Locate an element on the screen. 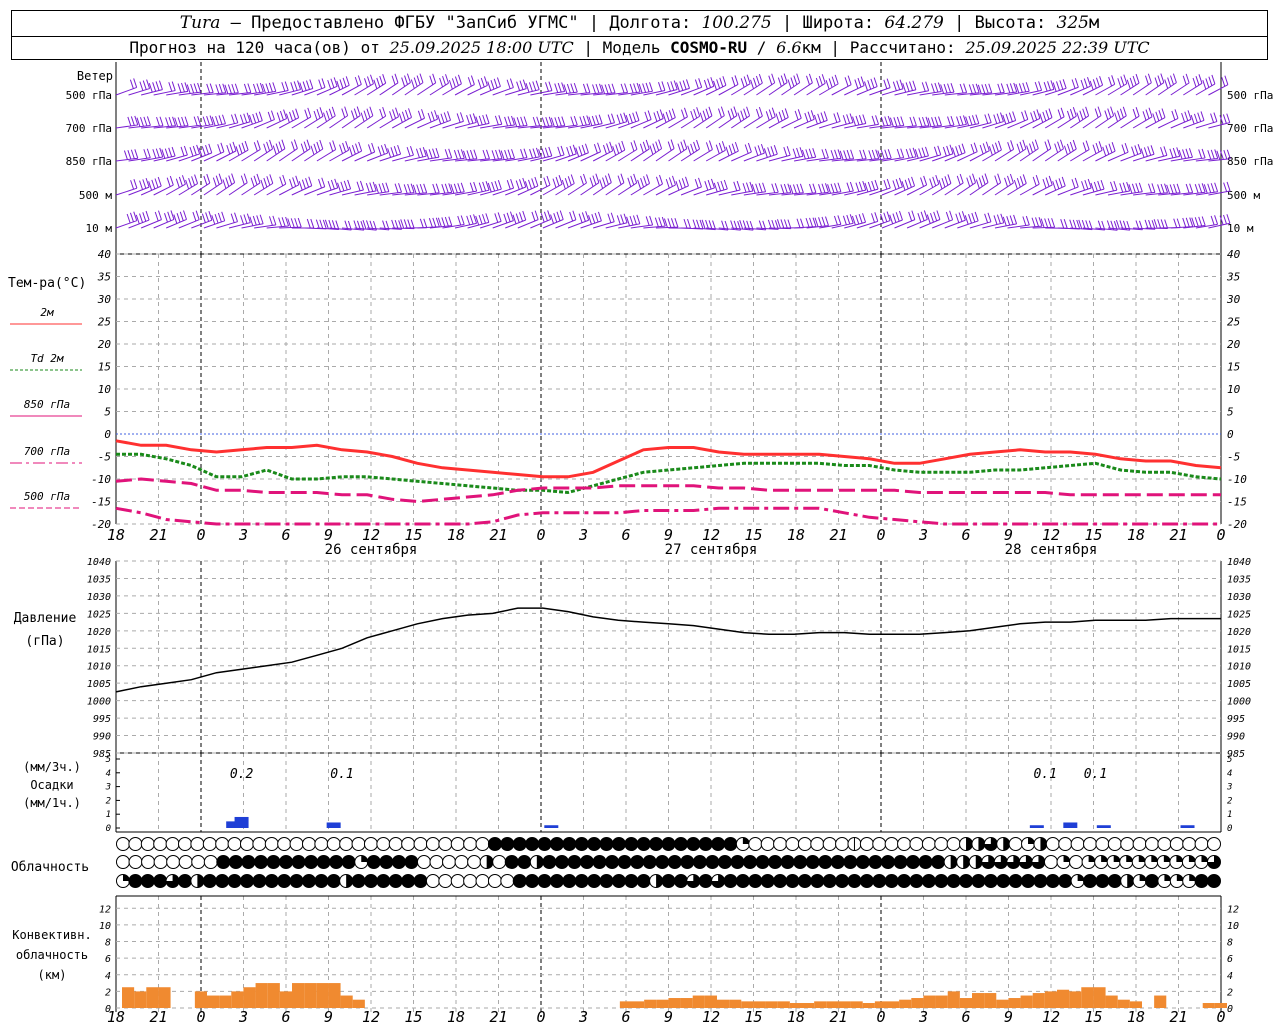 This screenshot has height=1024, width=1280. conv-tick-label: 0 is located at coordinates (108, 1009).